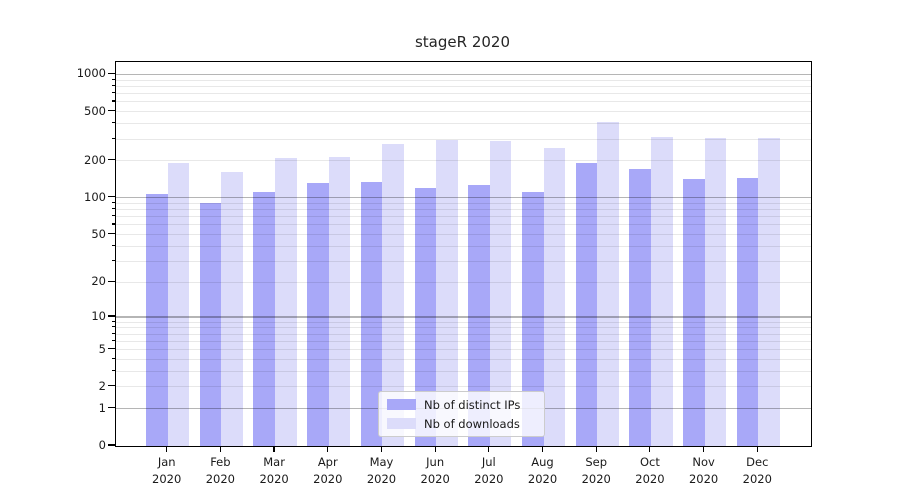 This screenshot has width=900, height=500. What do you see at coordinates (461, 414) in the screenshot?
I see `legend: Nb of distinct IPs Nb of downloads` at bounding box center [461, 414].